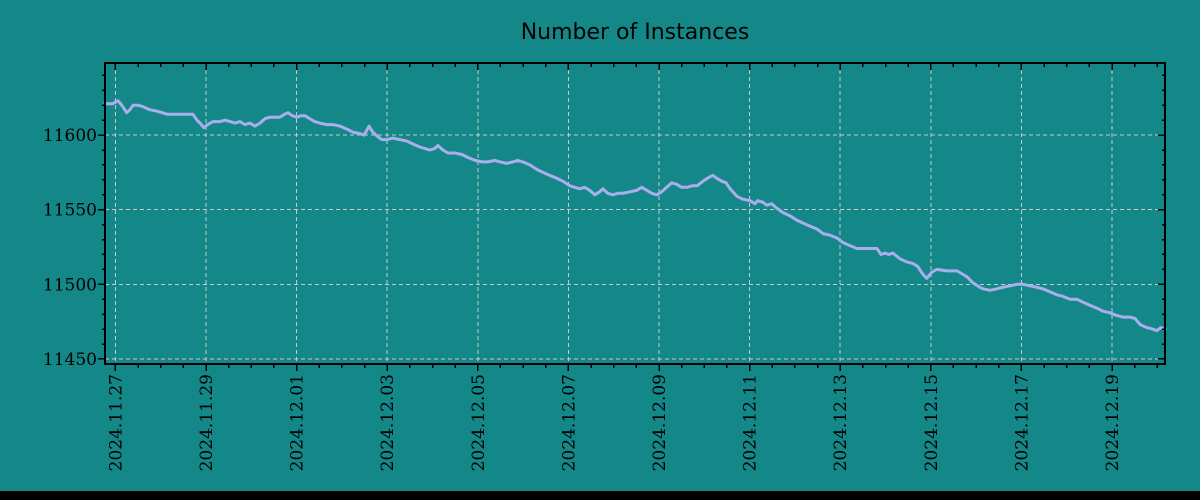 The height and width of the screenshot is (500, 1200). Describe the element at coordinates (751, 422) in the screenshot. I see `x-tick-label: 2024.12.11` at that location.